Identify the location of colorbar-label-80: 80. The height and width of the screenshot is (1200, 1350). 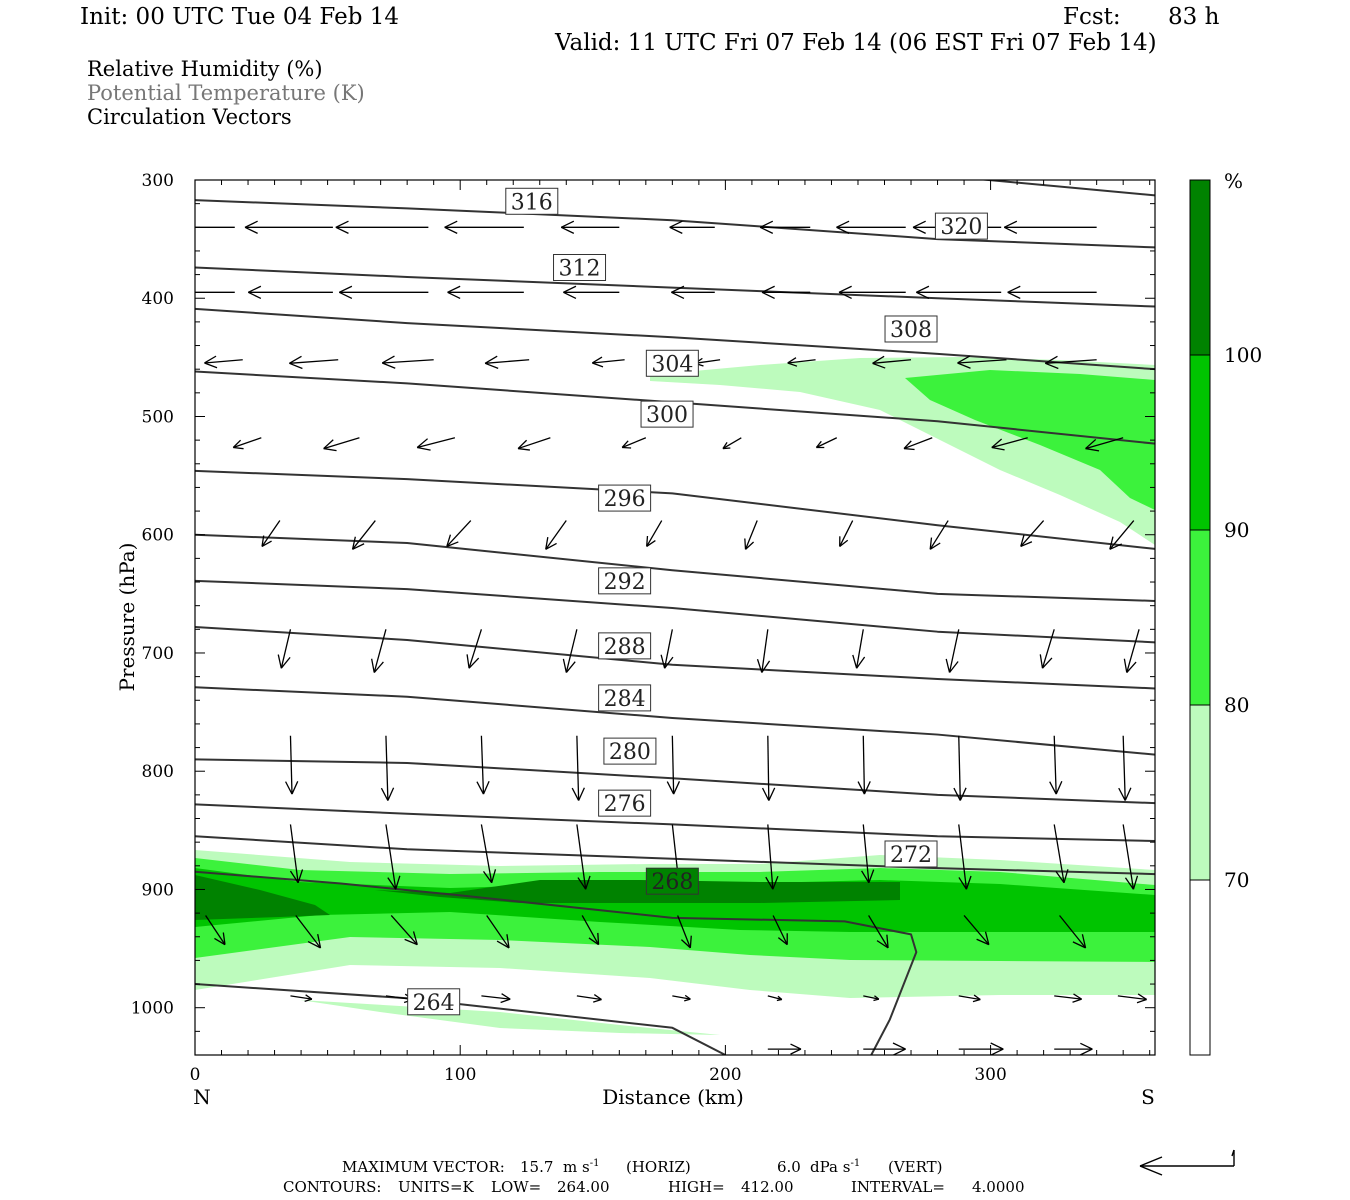
(1236, 705).